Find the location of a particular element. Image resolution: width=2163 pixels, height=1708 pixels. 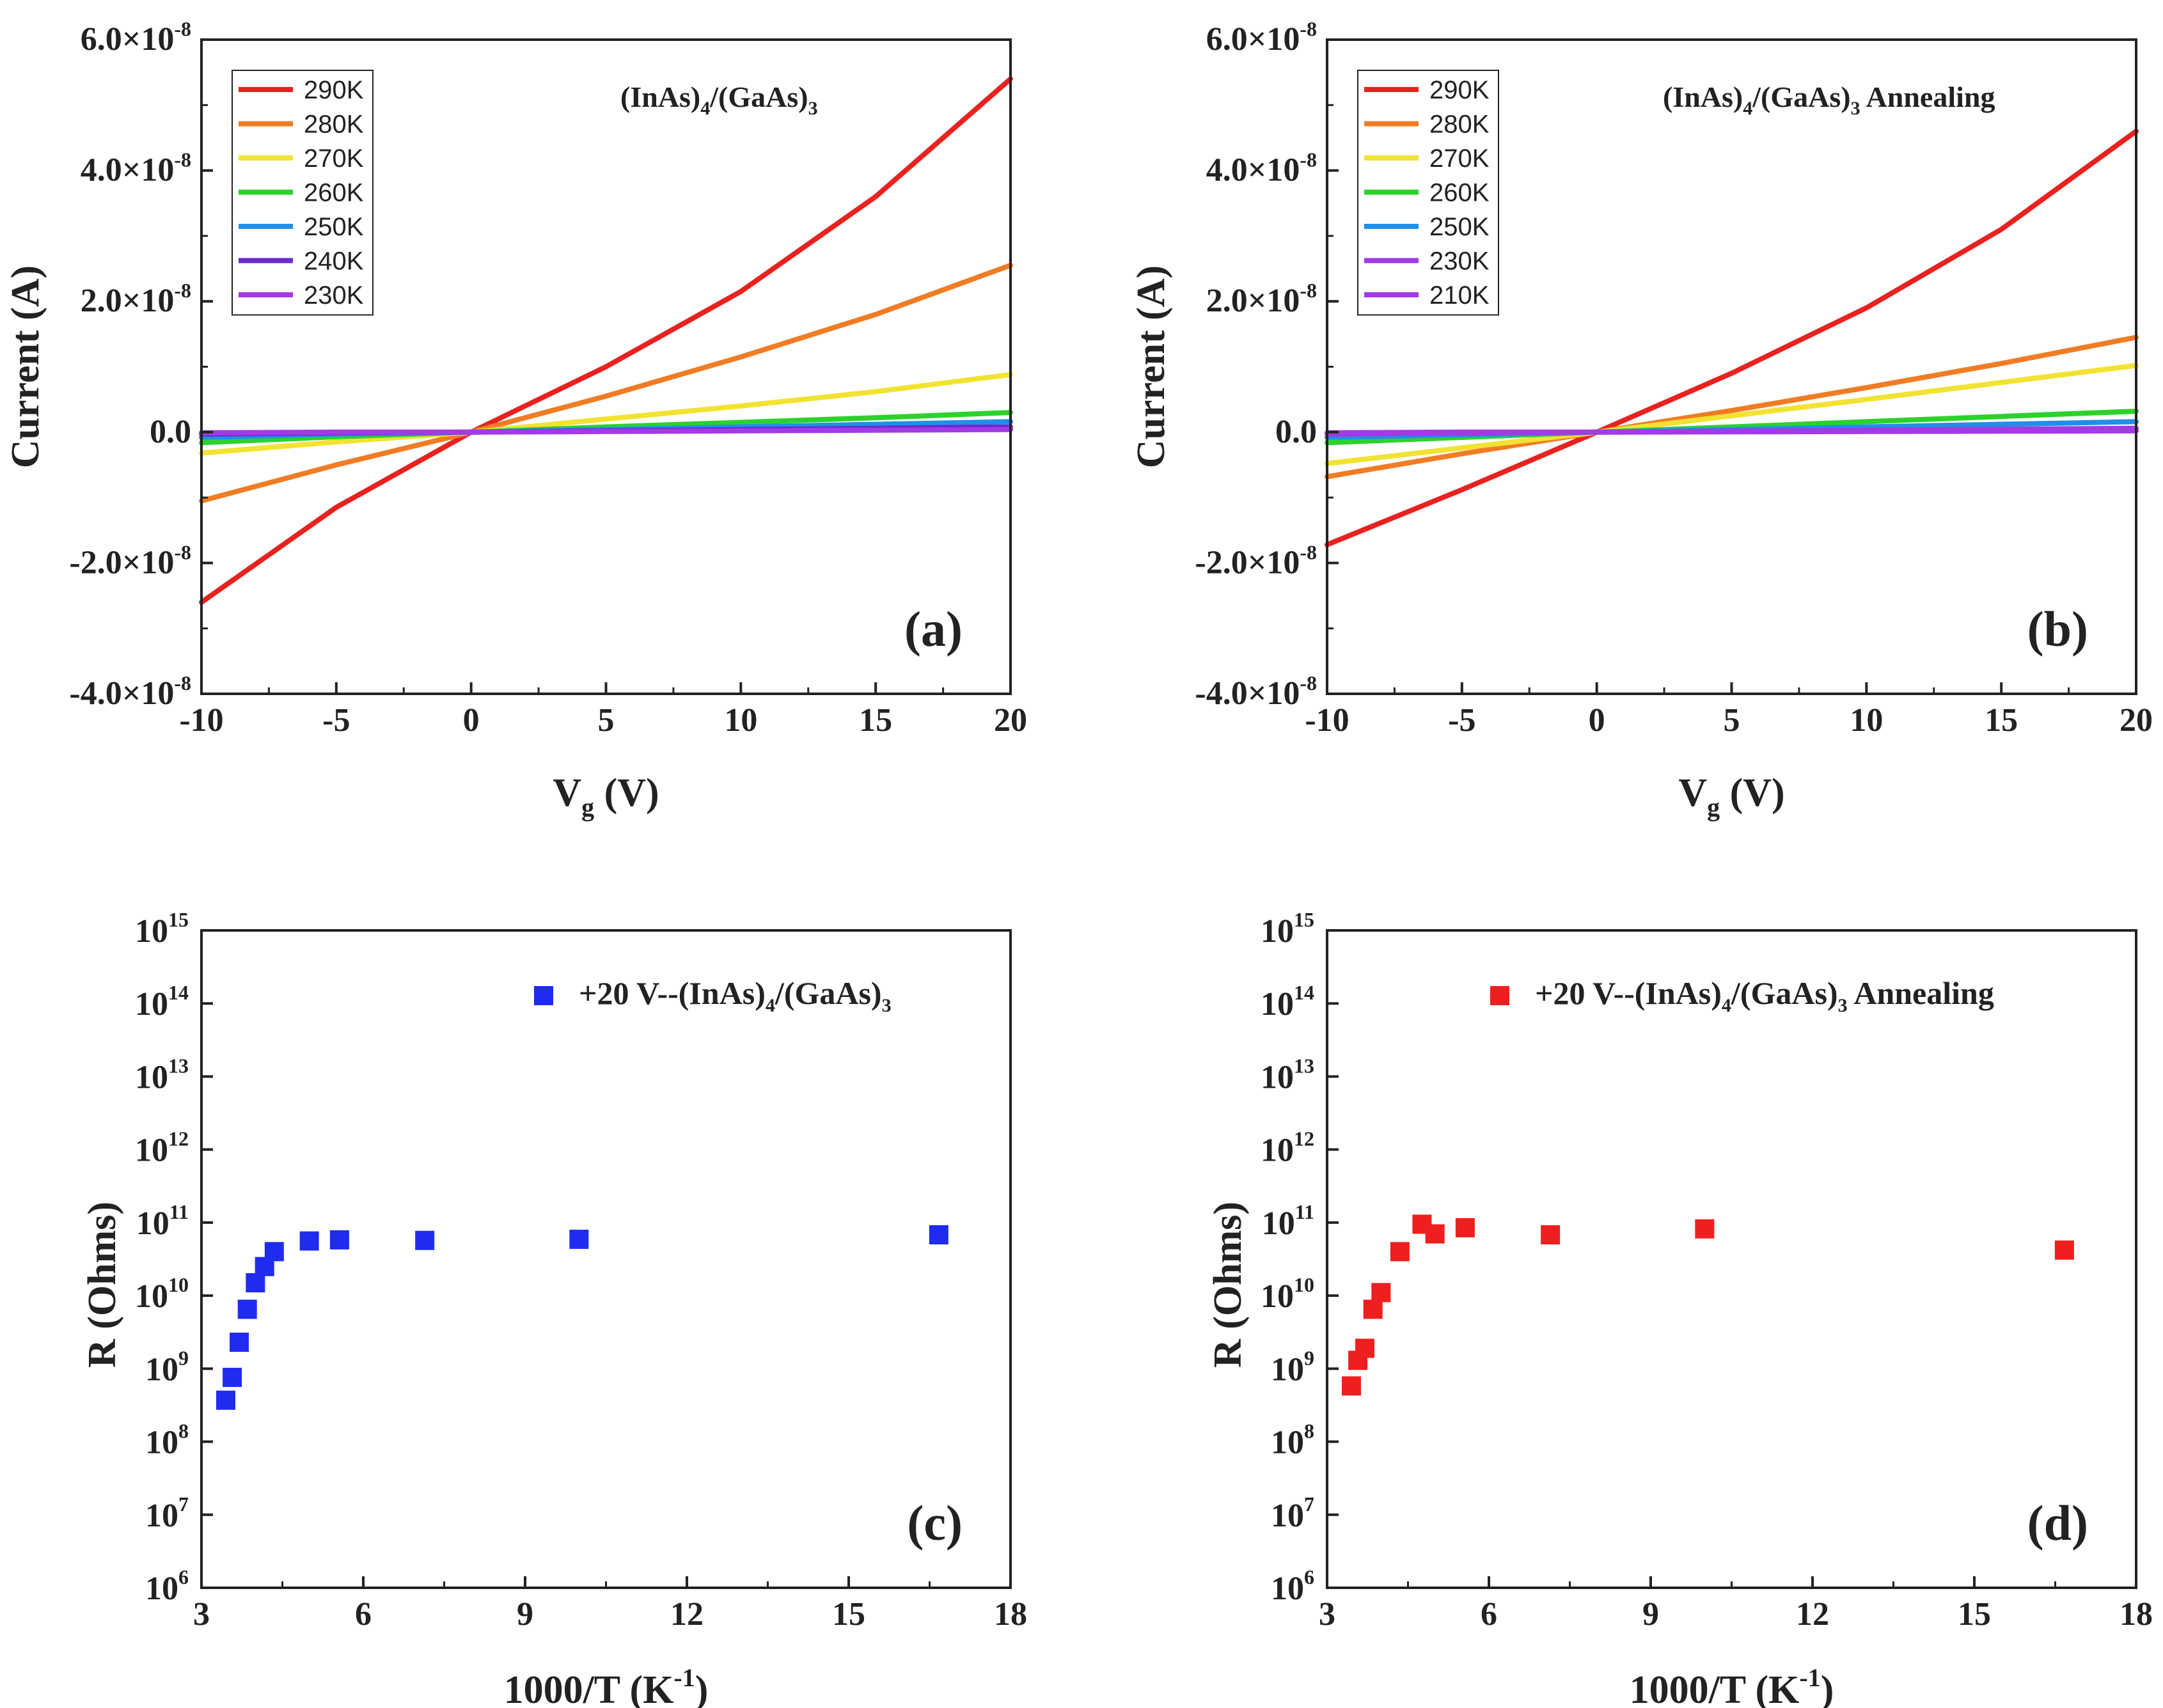

y-tick-label: 10¹⁴ is located at coordinates (162, 1001).